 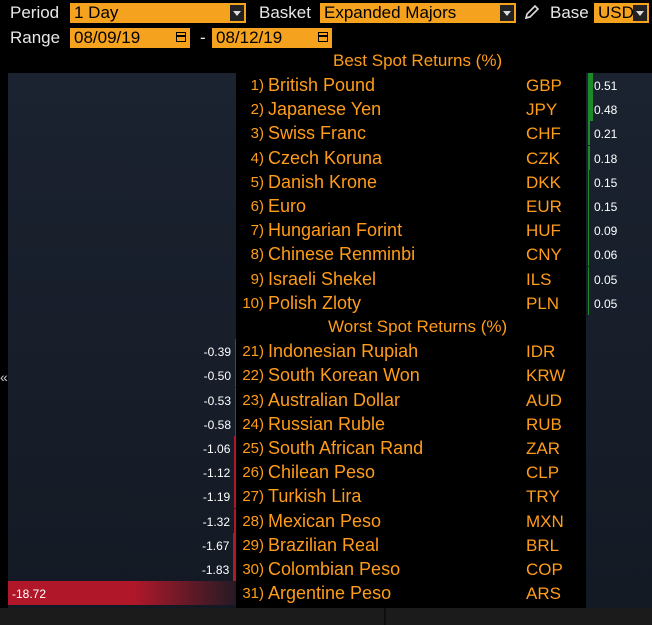 What do you see at coordinates (323, 181) in the screenshot?
I see `currency-name: Danish Krone` at bounding box center [323, 181].